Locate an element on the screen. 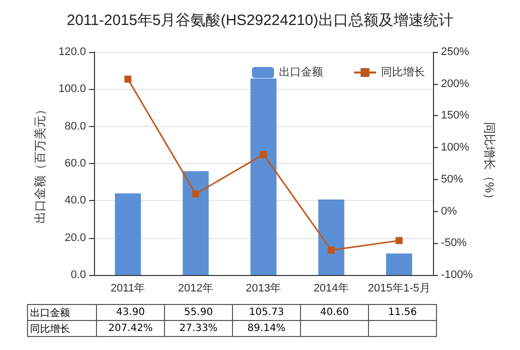 The width and height of the screenshot is (520, 350). y-tick-label: 0.0 is located at coordinates (78, 275).